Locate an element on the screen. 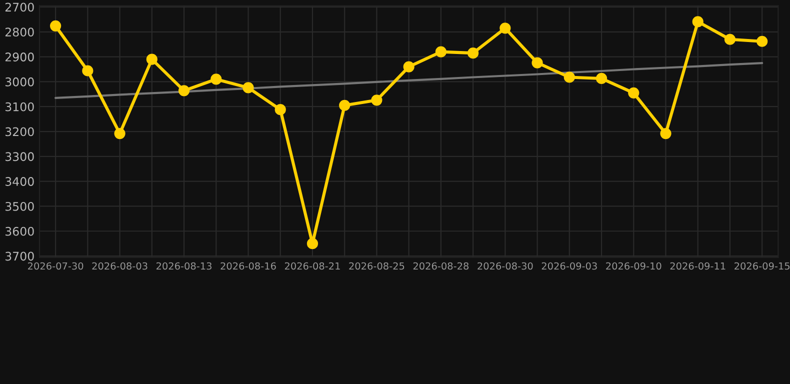  x-tick-label: 2026-09-15 is located at coordinates (762, 266).